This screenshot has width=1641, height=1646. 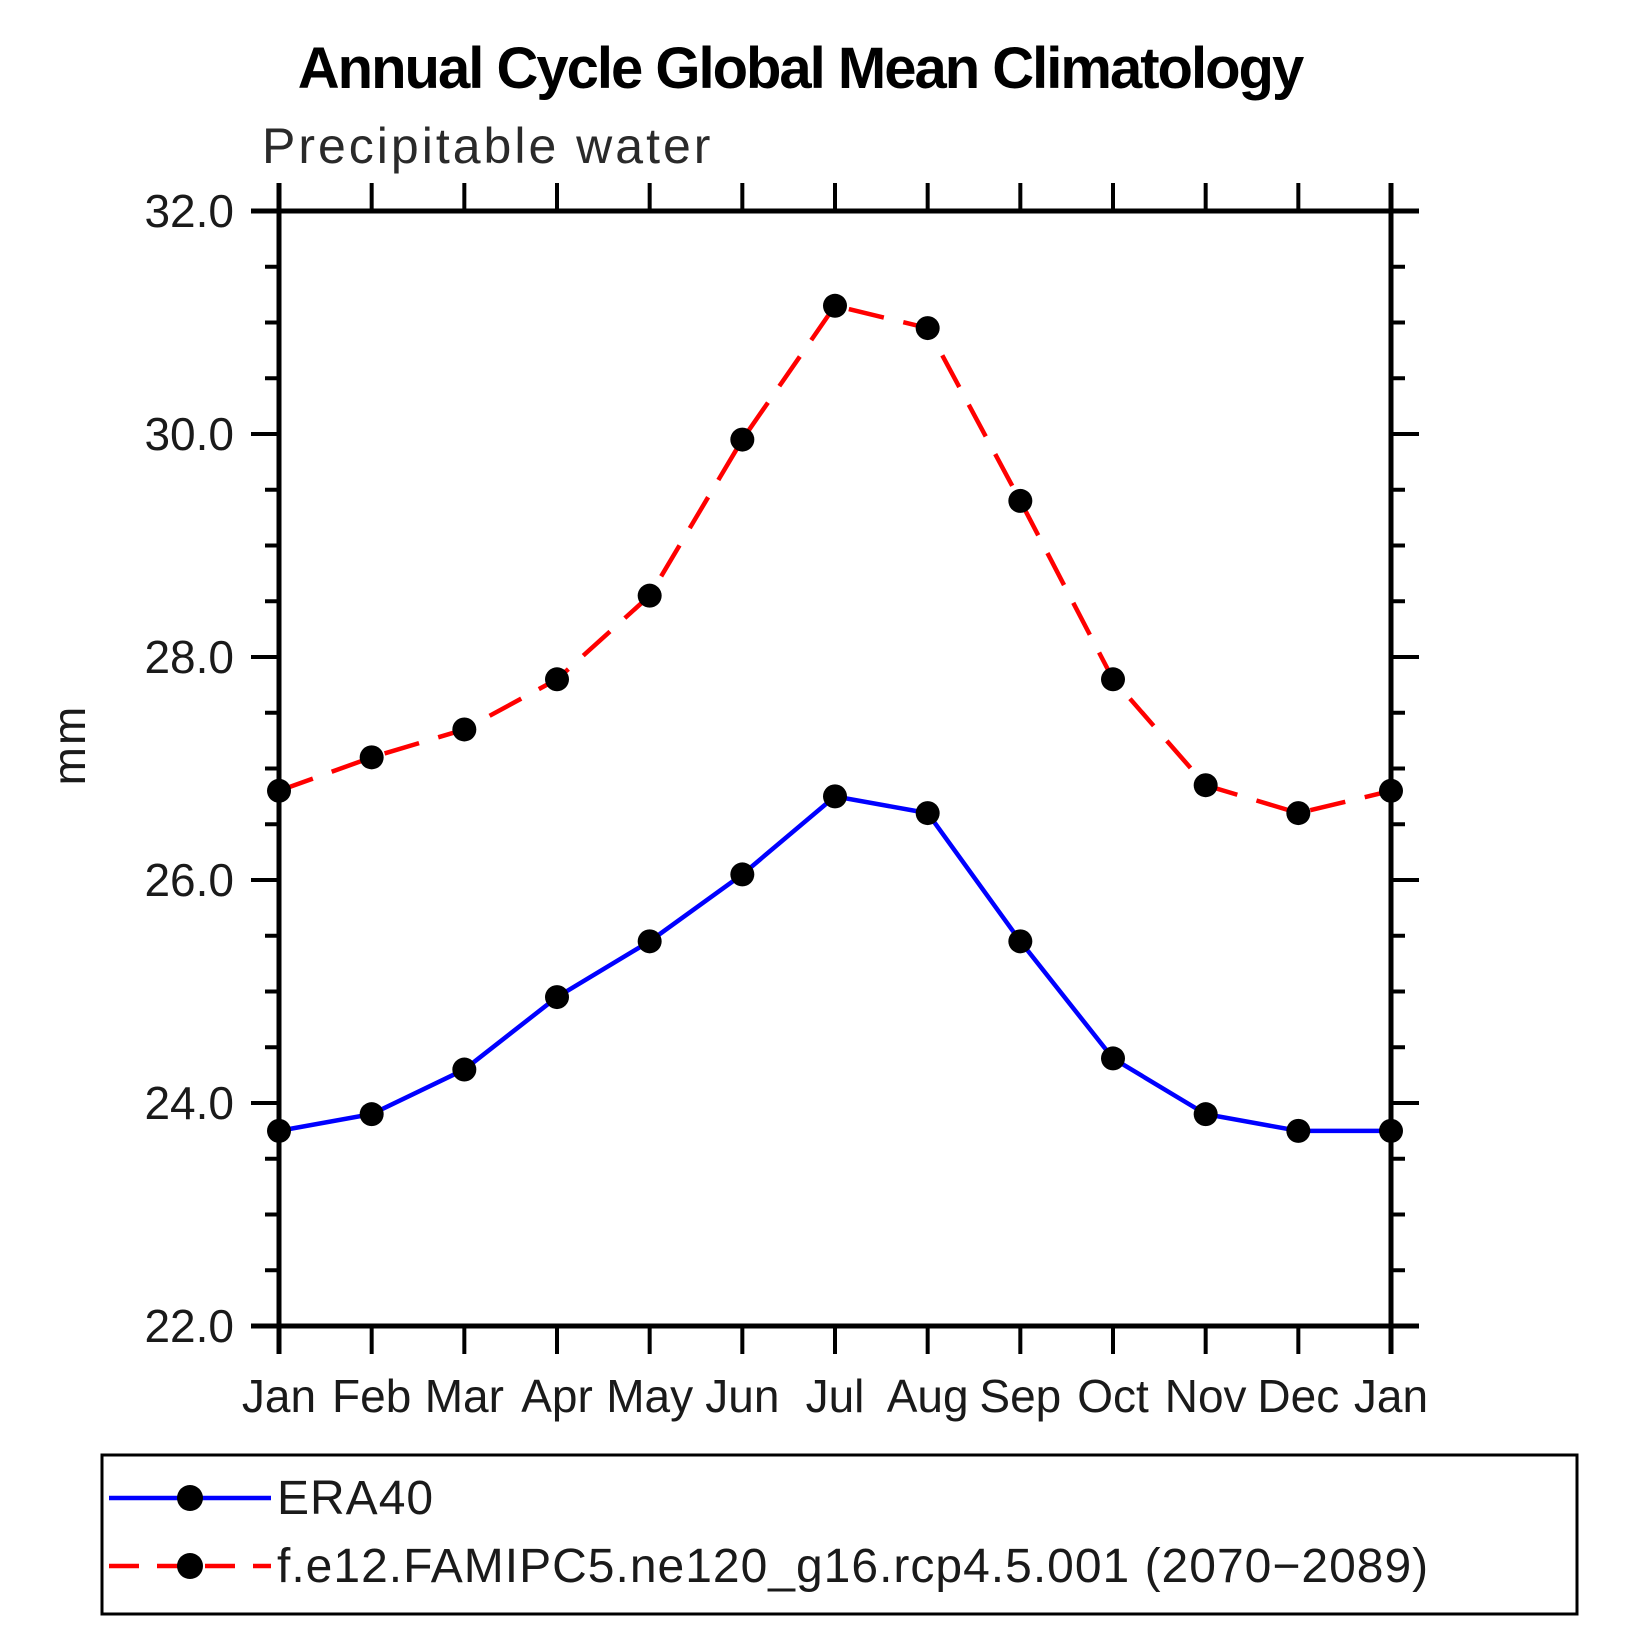 What do you see at coordinates (189, 657) in the screenshot?
I see `y-axis-label: 28.0` at bounding box center [189, 657].